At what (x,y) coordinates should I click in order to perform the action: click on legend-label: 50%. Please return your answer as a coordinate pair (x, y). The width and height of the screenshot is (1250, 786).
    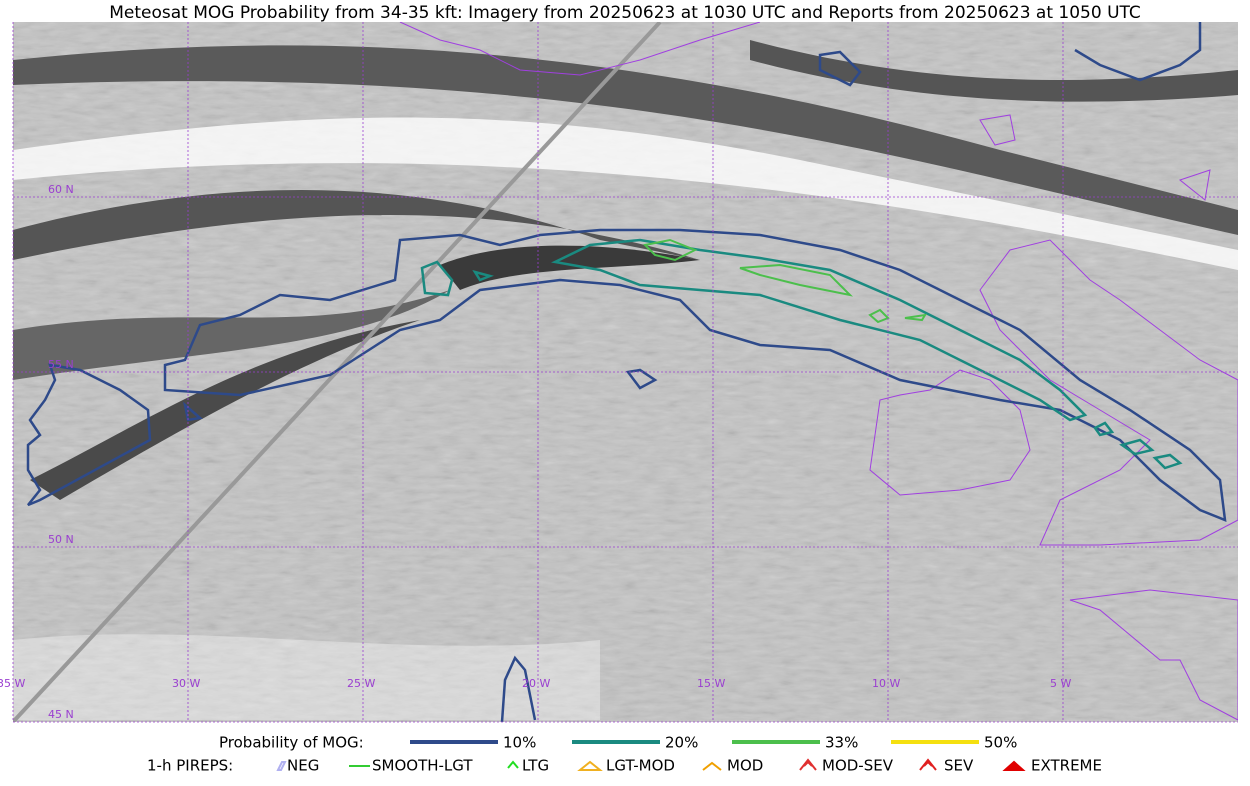
    Looking at the image, I should click on (1000, 743).